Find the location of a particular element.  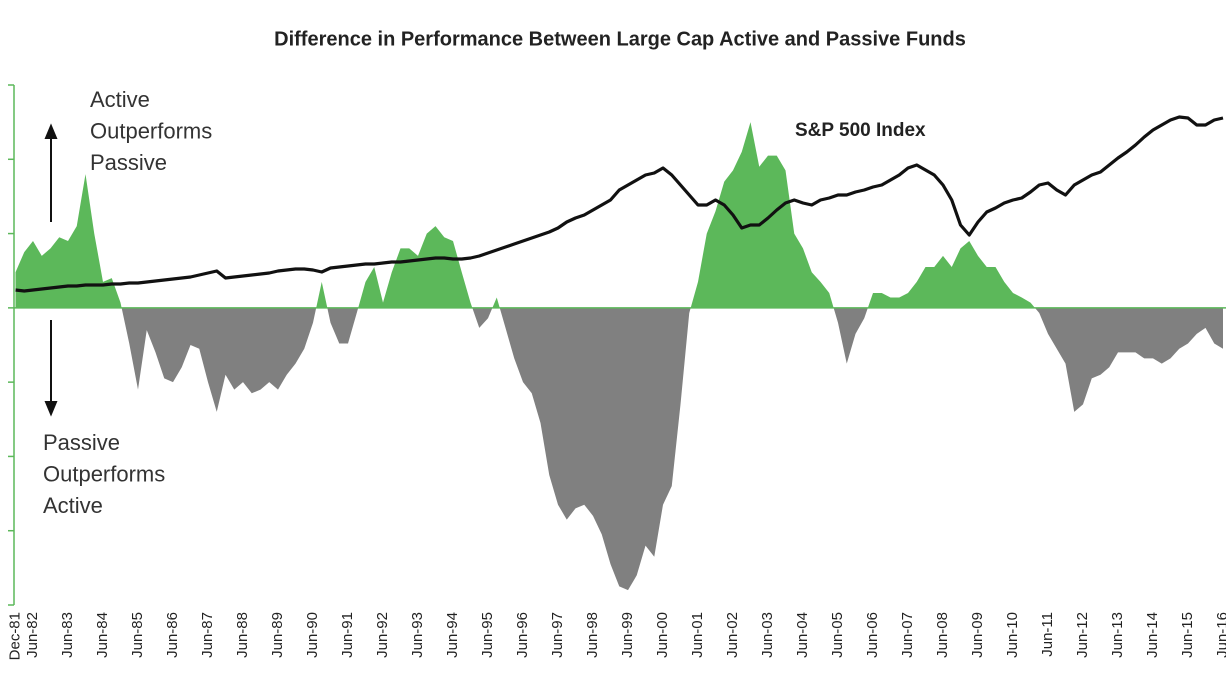

up-arrow-head is located at coordinates (51, 131).